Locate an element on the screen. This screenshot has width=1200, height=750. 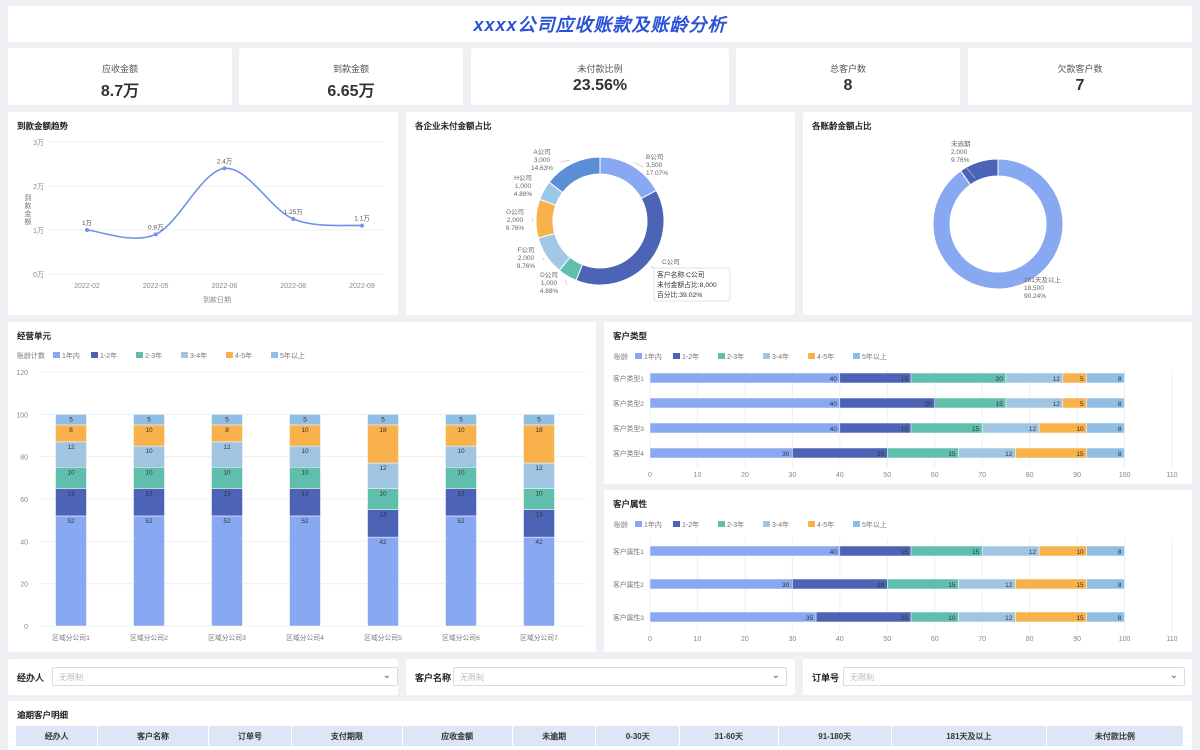
slice-label: G公司 is located at coordinates (515, 212).